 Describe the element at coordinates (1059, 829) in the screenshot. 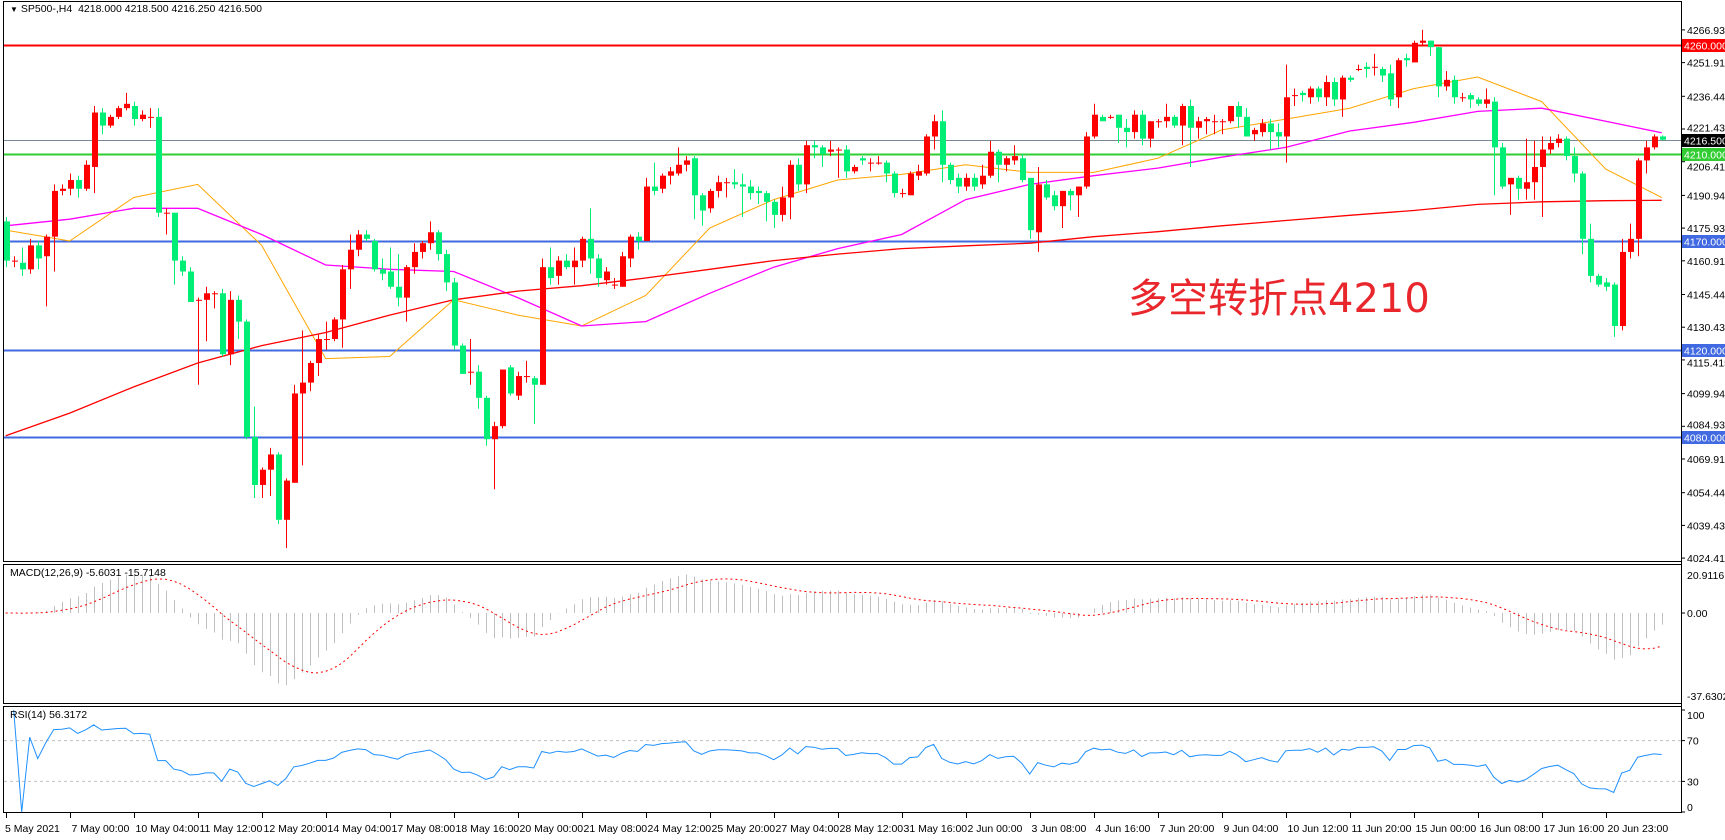

I see `x-tick-label: 3 Jun 08:00` at that location.